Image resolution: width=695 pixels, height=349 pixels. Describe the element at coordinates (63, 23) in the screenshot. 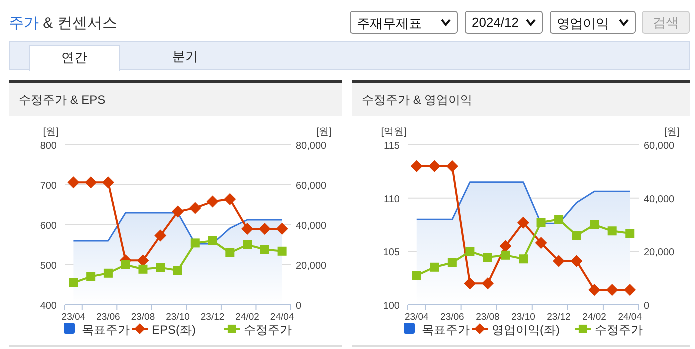

I see `text: 주가 & 컨센서스` at that location.